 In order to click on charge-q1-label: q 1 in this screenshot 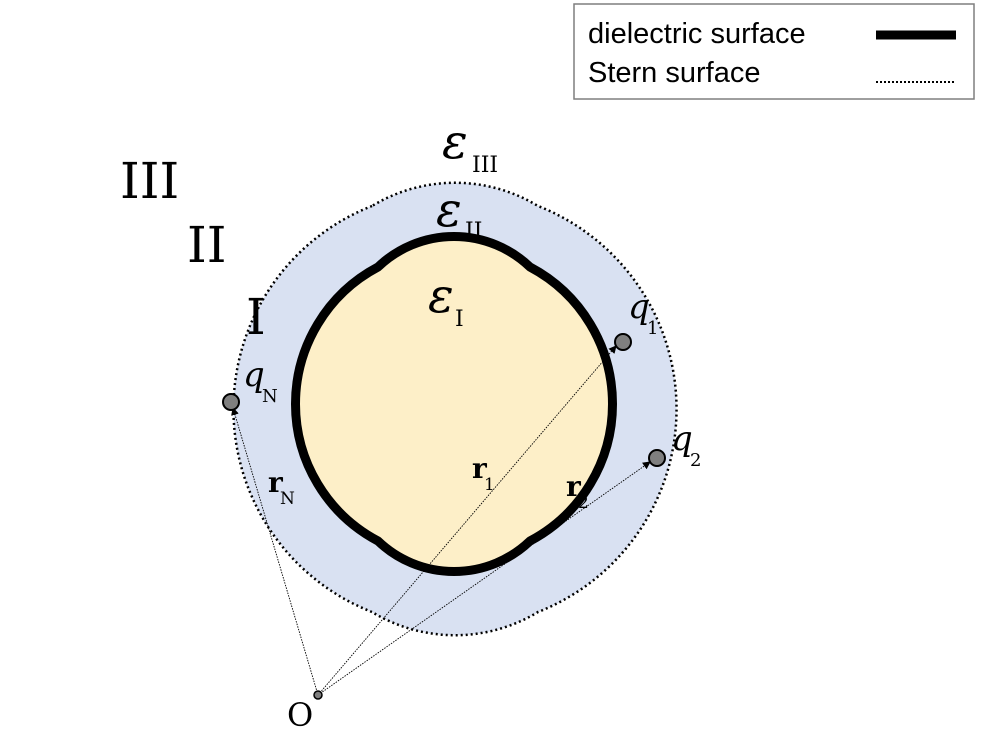, I will do `click(643, 313)`.